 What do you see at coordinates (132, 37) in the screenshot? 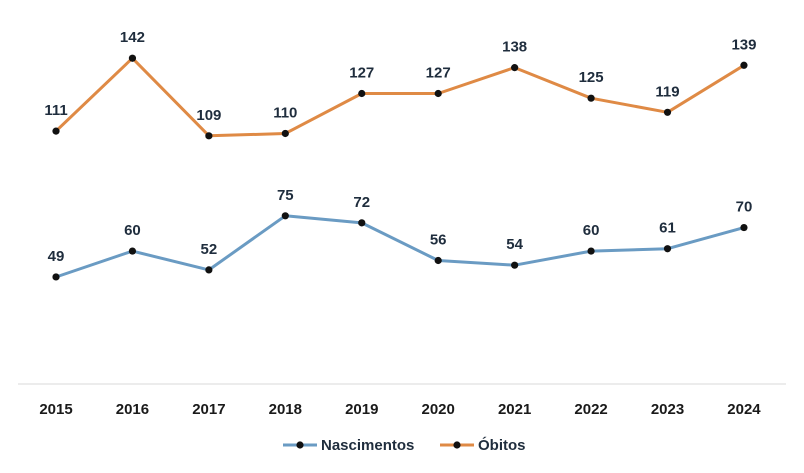
I see `data-label-obitos: 142` at bounding box center [132, 37].